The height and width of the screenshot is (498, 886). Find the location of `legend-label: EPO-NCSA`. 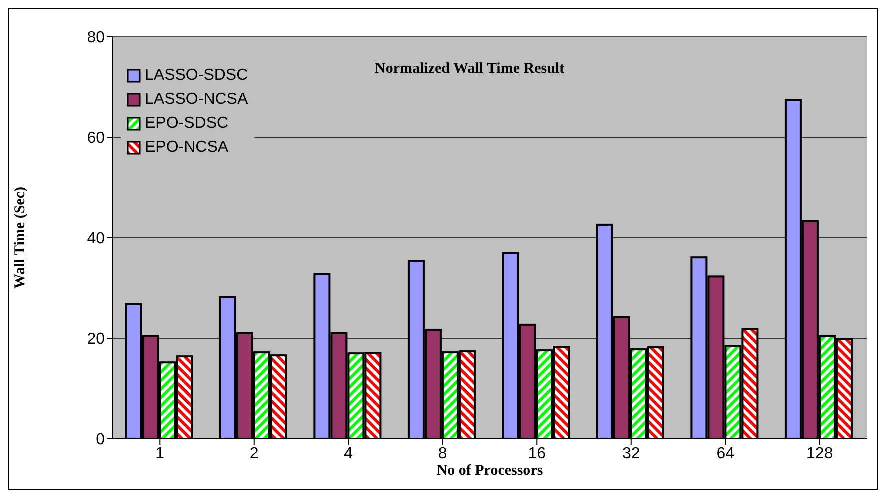

legend-label: EPO-NCSA is located at coordinates (187, 148).